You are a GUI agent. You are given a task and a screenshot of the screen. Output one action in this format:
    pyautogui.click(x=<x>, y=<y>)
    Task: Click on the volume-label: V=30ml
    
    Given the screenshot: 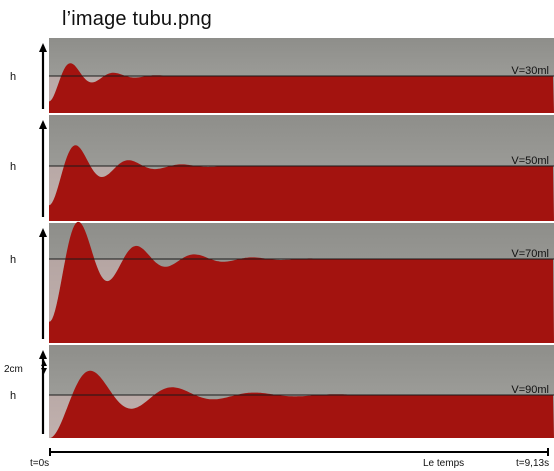 What is the action you would take?
    pyautogui.click(x=530, y=71)
    